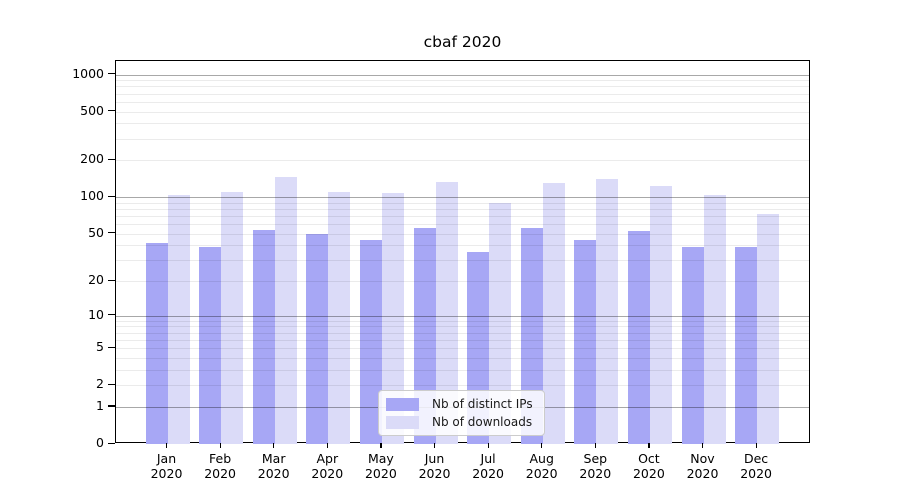 The height and width of the screenshot is (500, 900). Describe the element at coordinates (273, 466) in the screenshot. I see `x-axis-tick-label: Mar 2020` at that location.